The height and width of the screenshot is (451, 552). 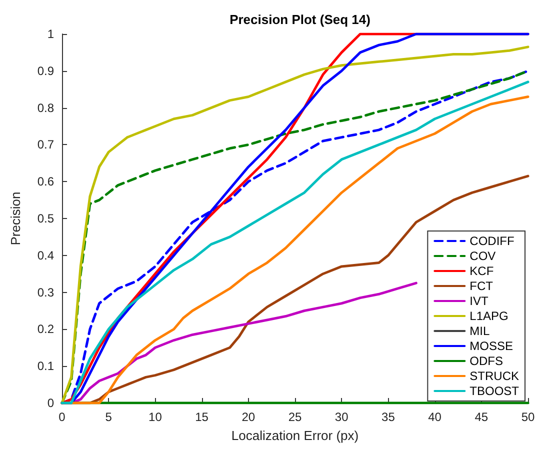 I want to click on legend-label: MIL, so click(x=480, y=331).